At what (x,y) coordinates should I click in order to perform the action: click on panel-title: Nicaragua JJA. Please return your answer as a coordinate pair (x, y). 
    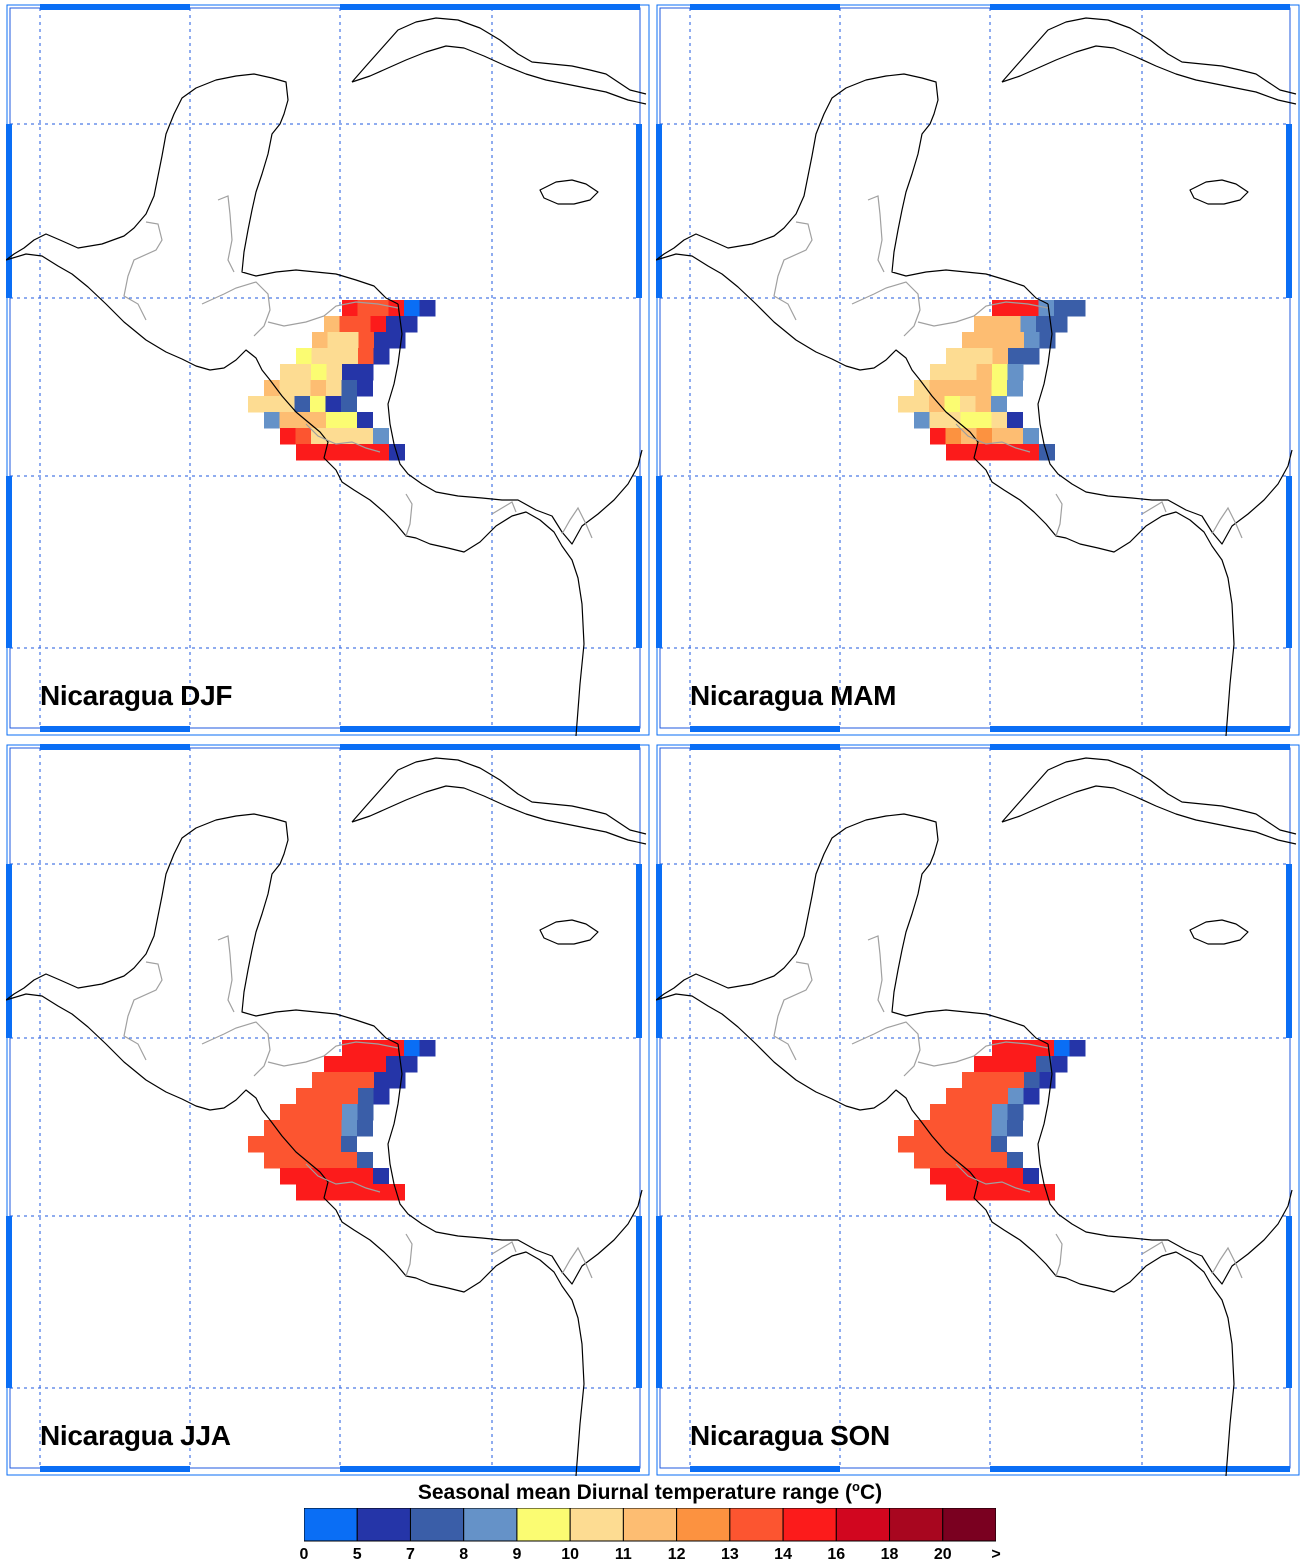
    Looking at the image, I should click on (135, 1435).